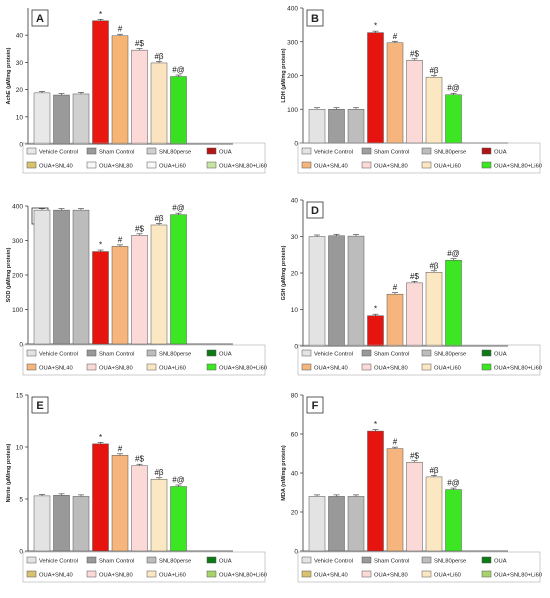 This screenshot has height=598, width=550. What do you see at coordinates (391, 167) in the screenshot?
I see `legend-label: OUA+SNL80` at bounding box center [391, 167].